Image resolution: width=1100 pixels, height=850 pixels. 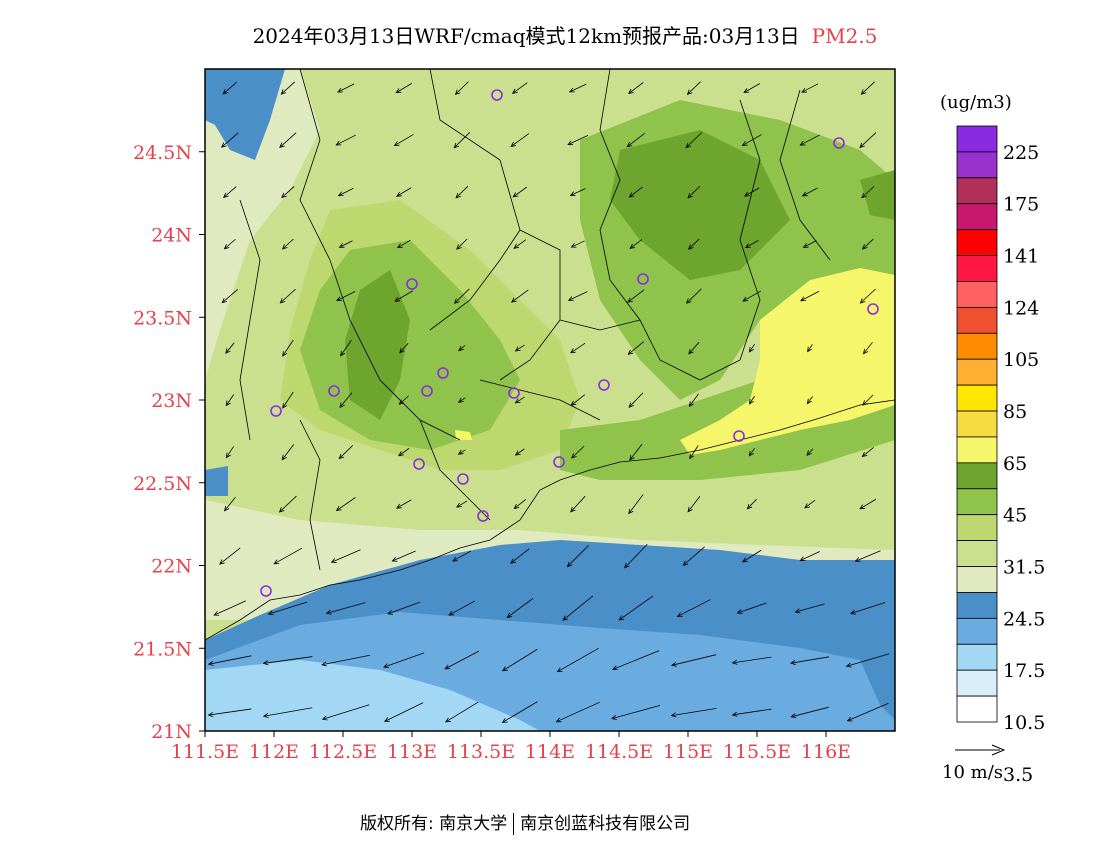 I want to click on lon-tick-label: 114E, so click(x=550, y=752).